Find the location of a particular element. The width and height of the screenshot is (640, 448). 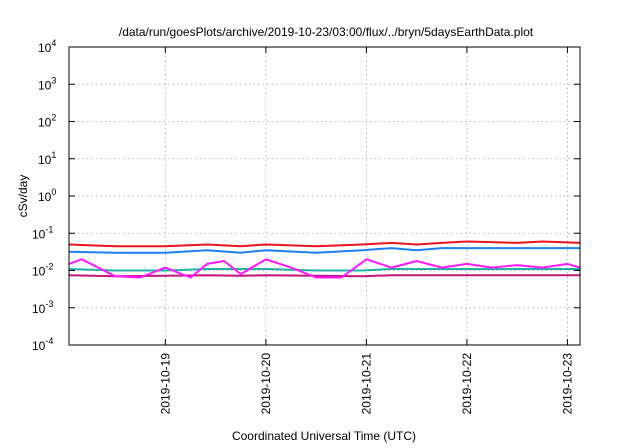

y-tick-exponent: -2 is located at coordinates (49, 267).